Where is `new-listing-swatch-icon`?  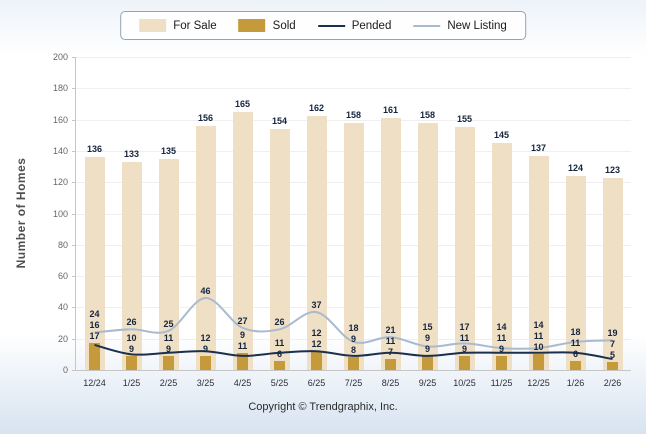 new-listing-swatch-icon is located at coordinates (427, 25).